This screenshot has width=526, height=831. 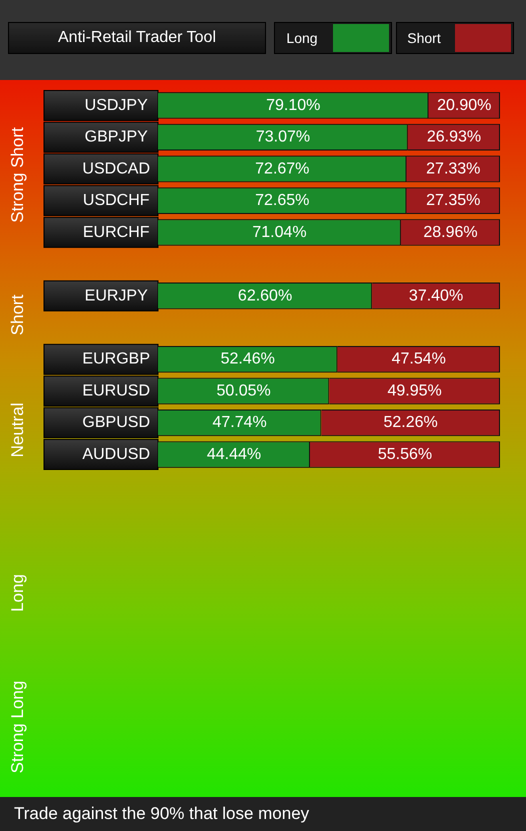 What do you see at coordinates (453, 169) in the screenshot?
I see `data-label: 27.33%` at bounding box center [453, 169].